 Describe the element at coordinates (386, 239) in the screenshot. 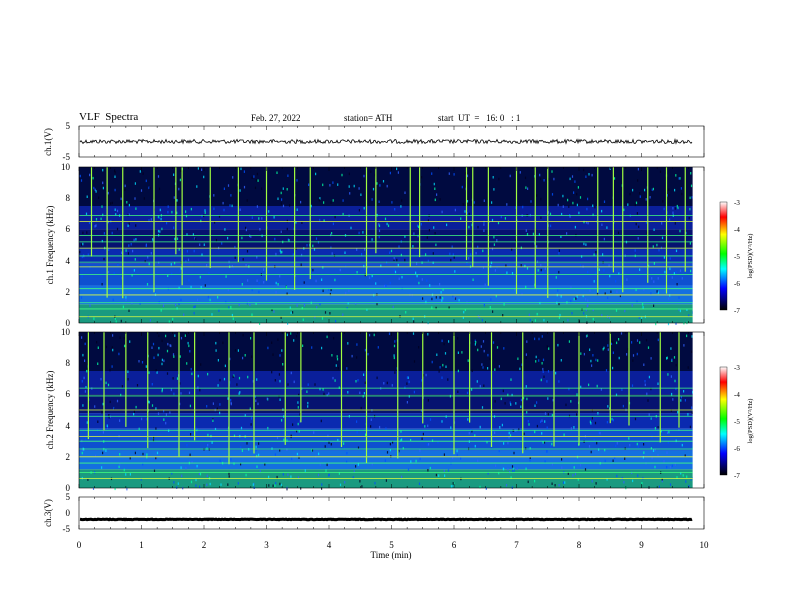

I see `spectrogram-band` at that location.